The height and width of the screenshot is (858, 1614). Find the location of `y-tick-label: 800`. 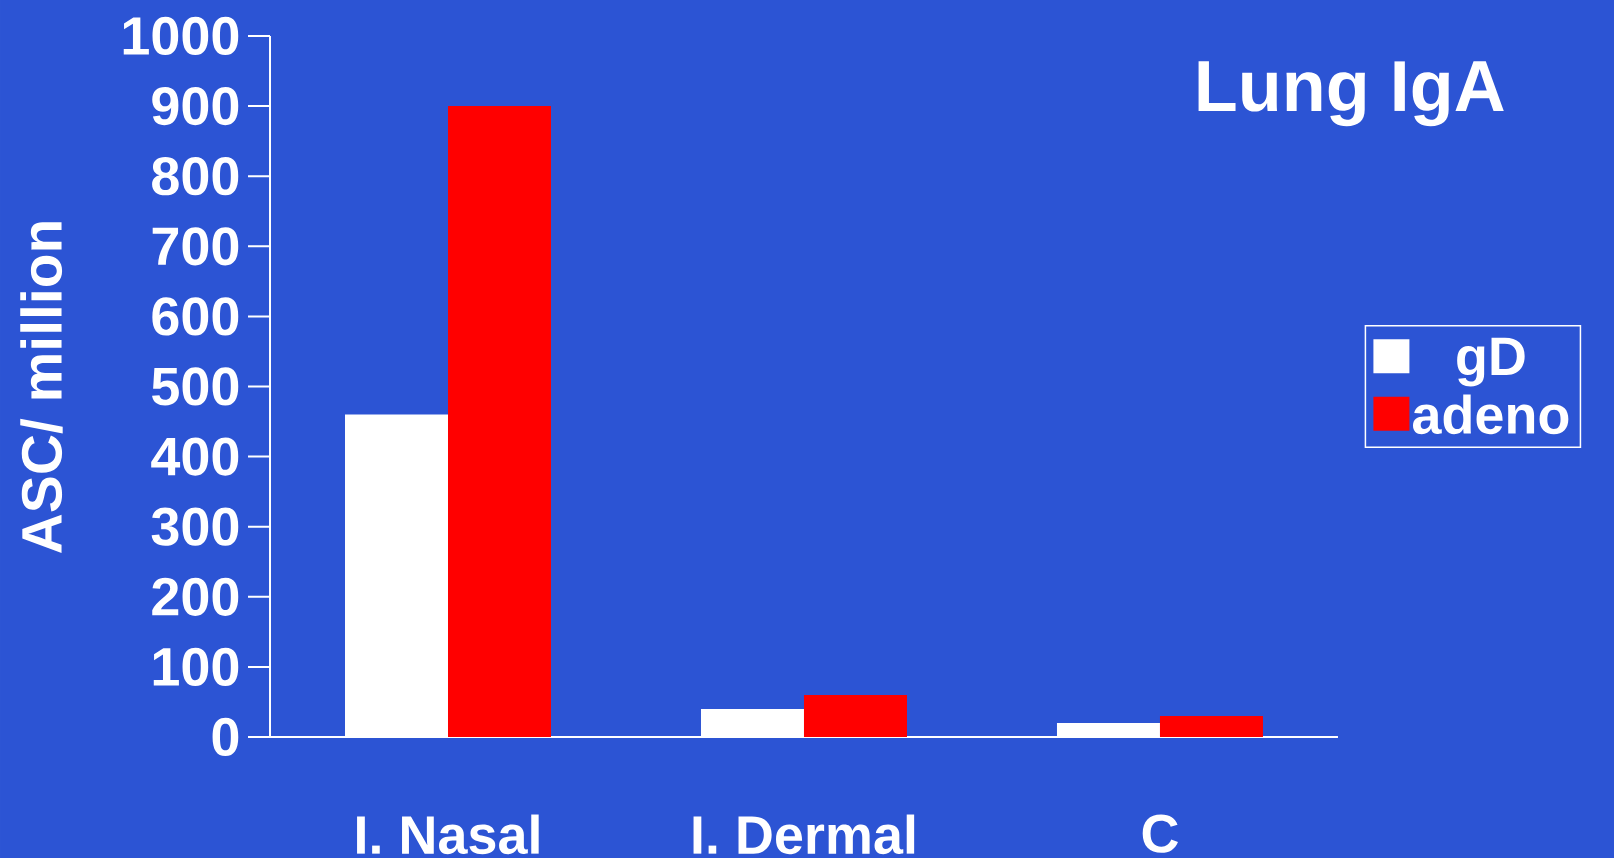

y-tick-label: 800 is located at coordinates (195, 176).